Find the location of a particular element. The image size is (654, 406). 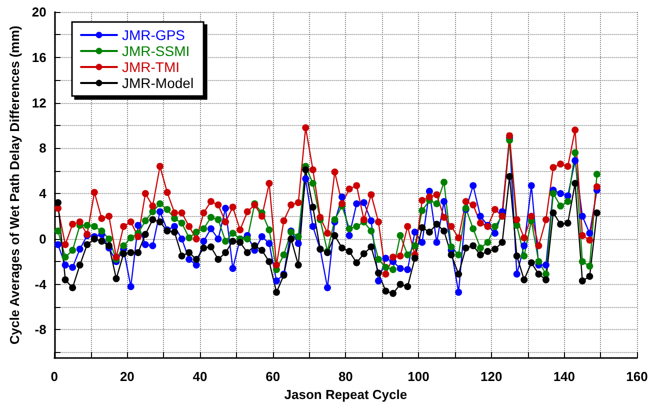

y-tick-label: -8 is located at coordinates (40, 330).